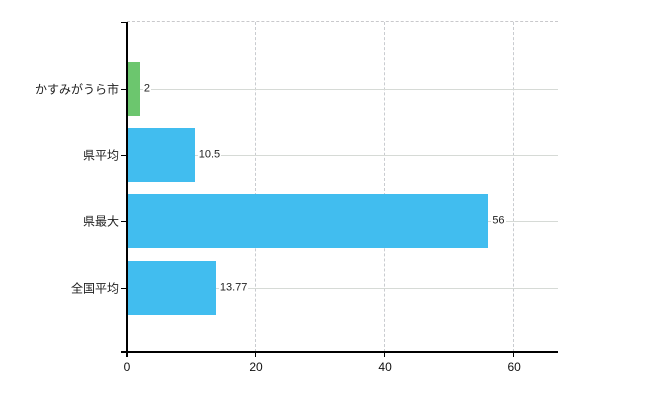 This screenshot has height=400, width=650. What do you see at coordinates (339, 352) in the screenshot?
I see `x-axis-line` at bounding box center [339, 352].